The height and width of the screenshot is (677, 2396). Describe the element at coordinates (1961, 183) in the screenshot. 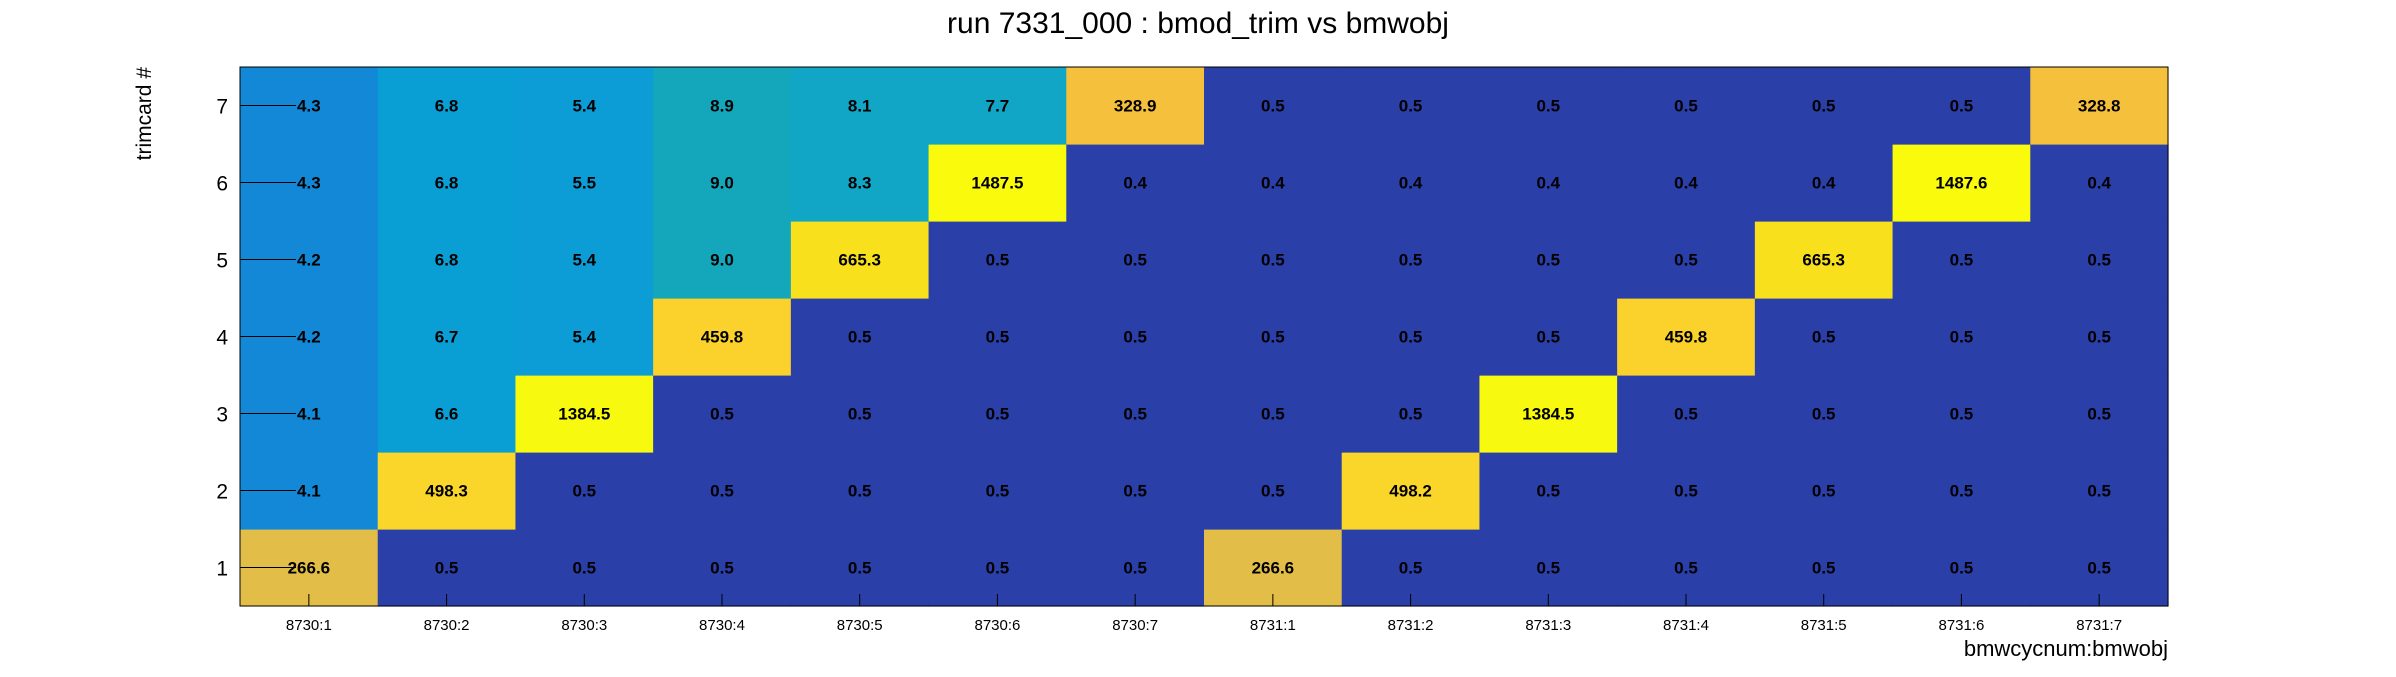

I see `cell-value-label: 1487.6` at that location.